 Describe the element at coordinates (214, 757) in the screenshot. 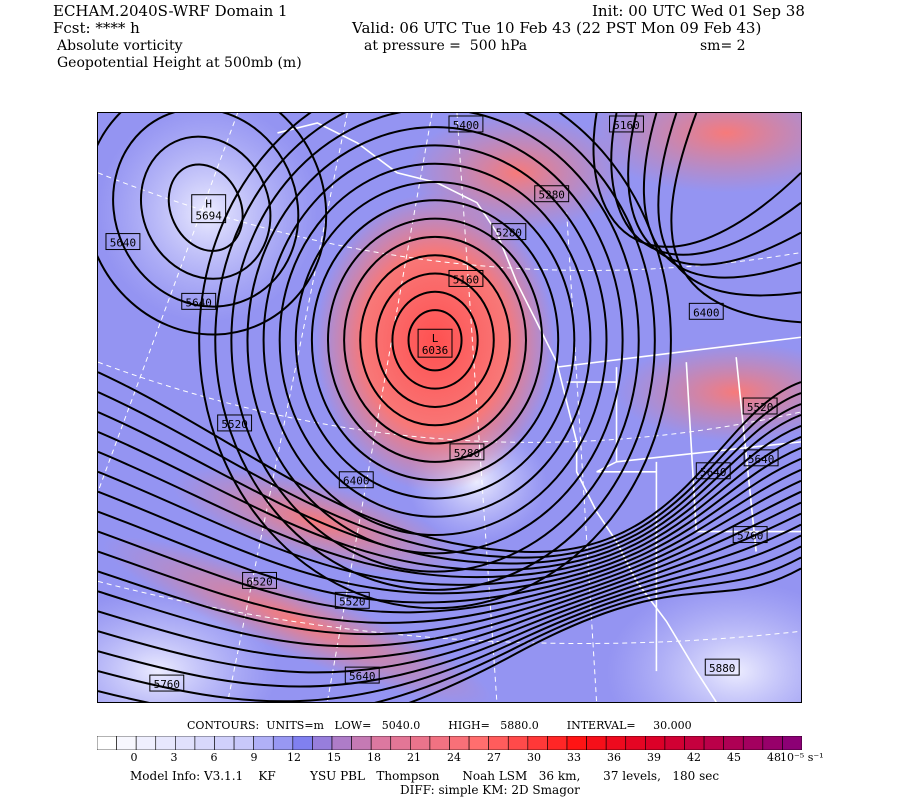

I see `colorbar-tick: 6` at that location.